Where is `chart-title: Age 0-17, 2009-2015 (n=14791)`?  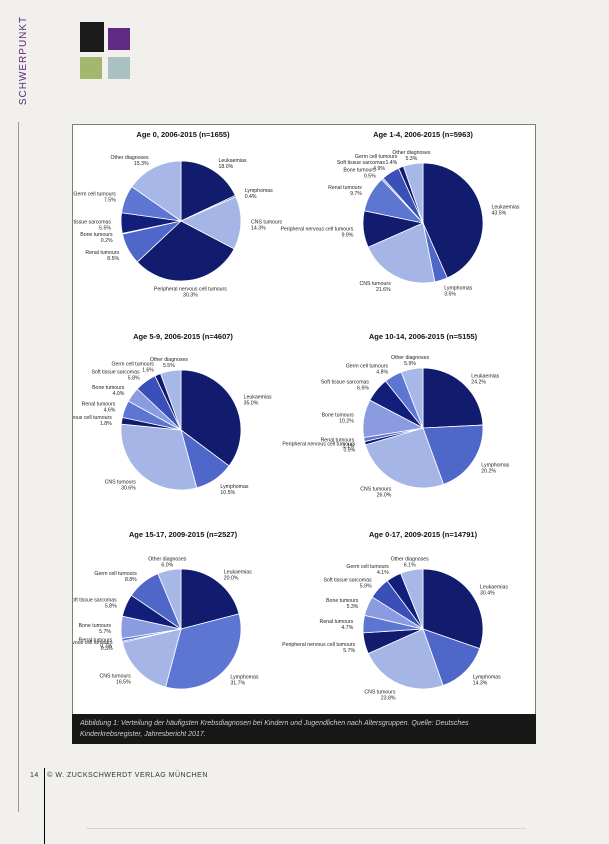
chart-title: Age 0-17, 2009-2015 (n=14791) is located at coordinates (423, 534).